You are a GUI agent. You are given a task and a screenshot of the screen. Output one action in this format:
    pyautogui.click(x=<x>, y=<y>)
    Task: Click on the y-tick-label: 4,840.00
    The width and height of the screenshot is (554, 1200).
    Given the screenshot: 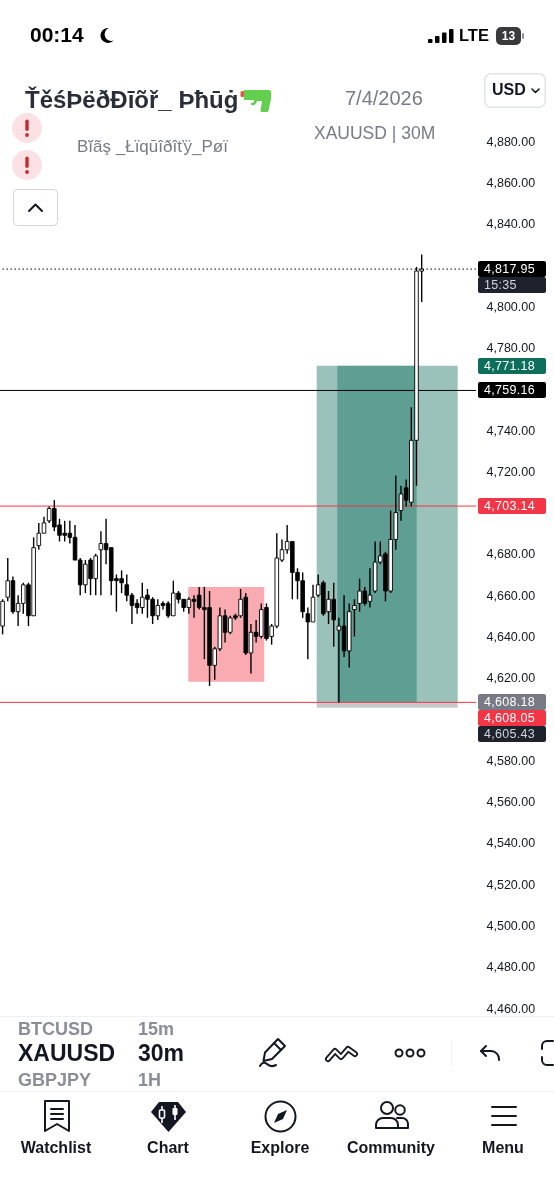 What is the action you would take?
    pyautogui.click(x=511, y=224)
    